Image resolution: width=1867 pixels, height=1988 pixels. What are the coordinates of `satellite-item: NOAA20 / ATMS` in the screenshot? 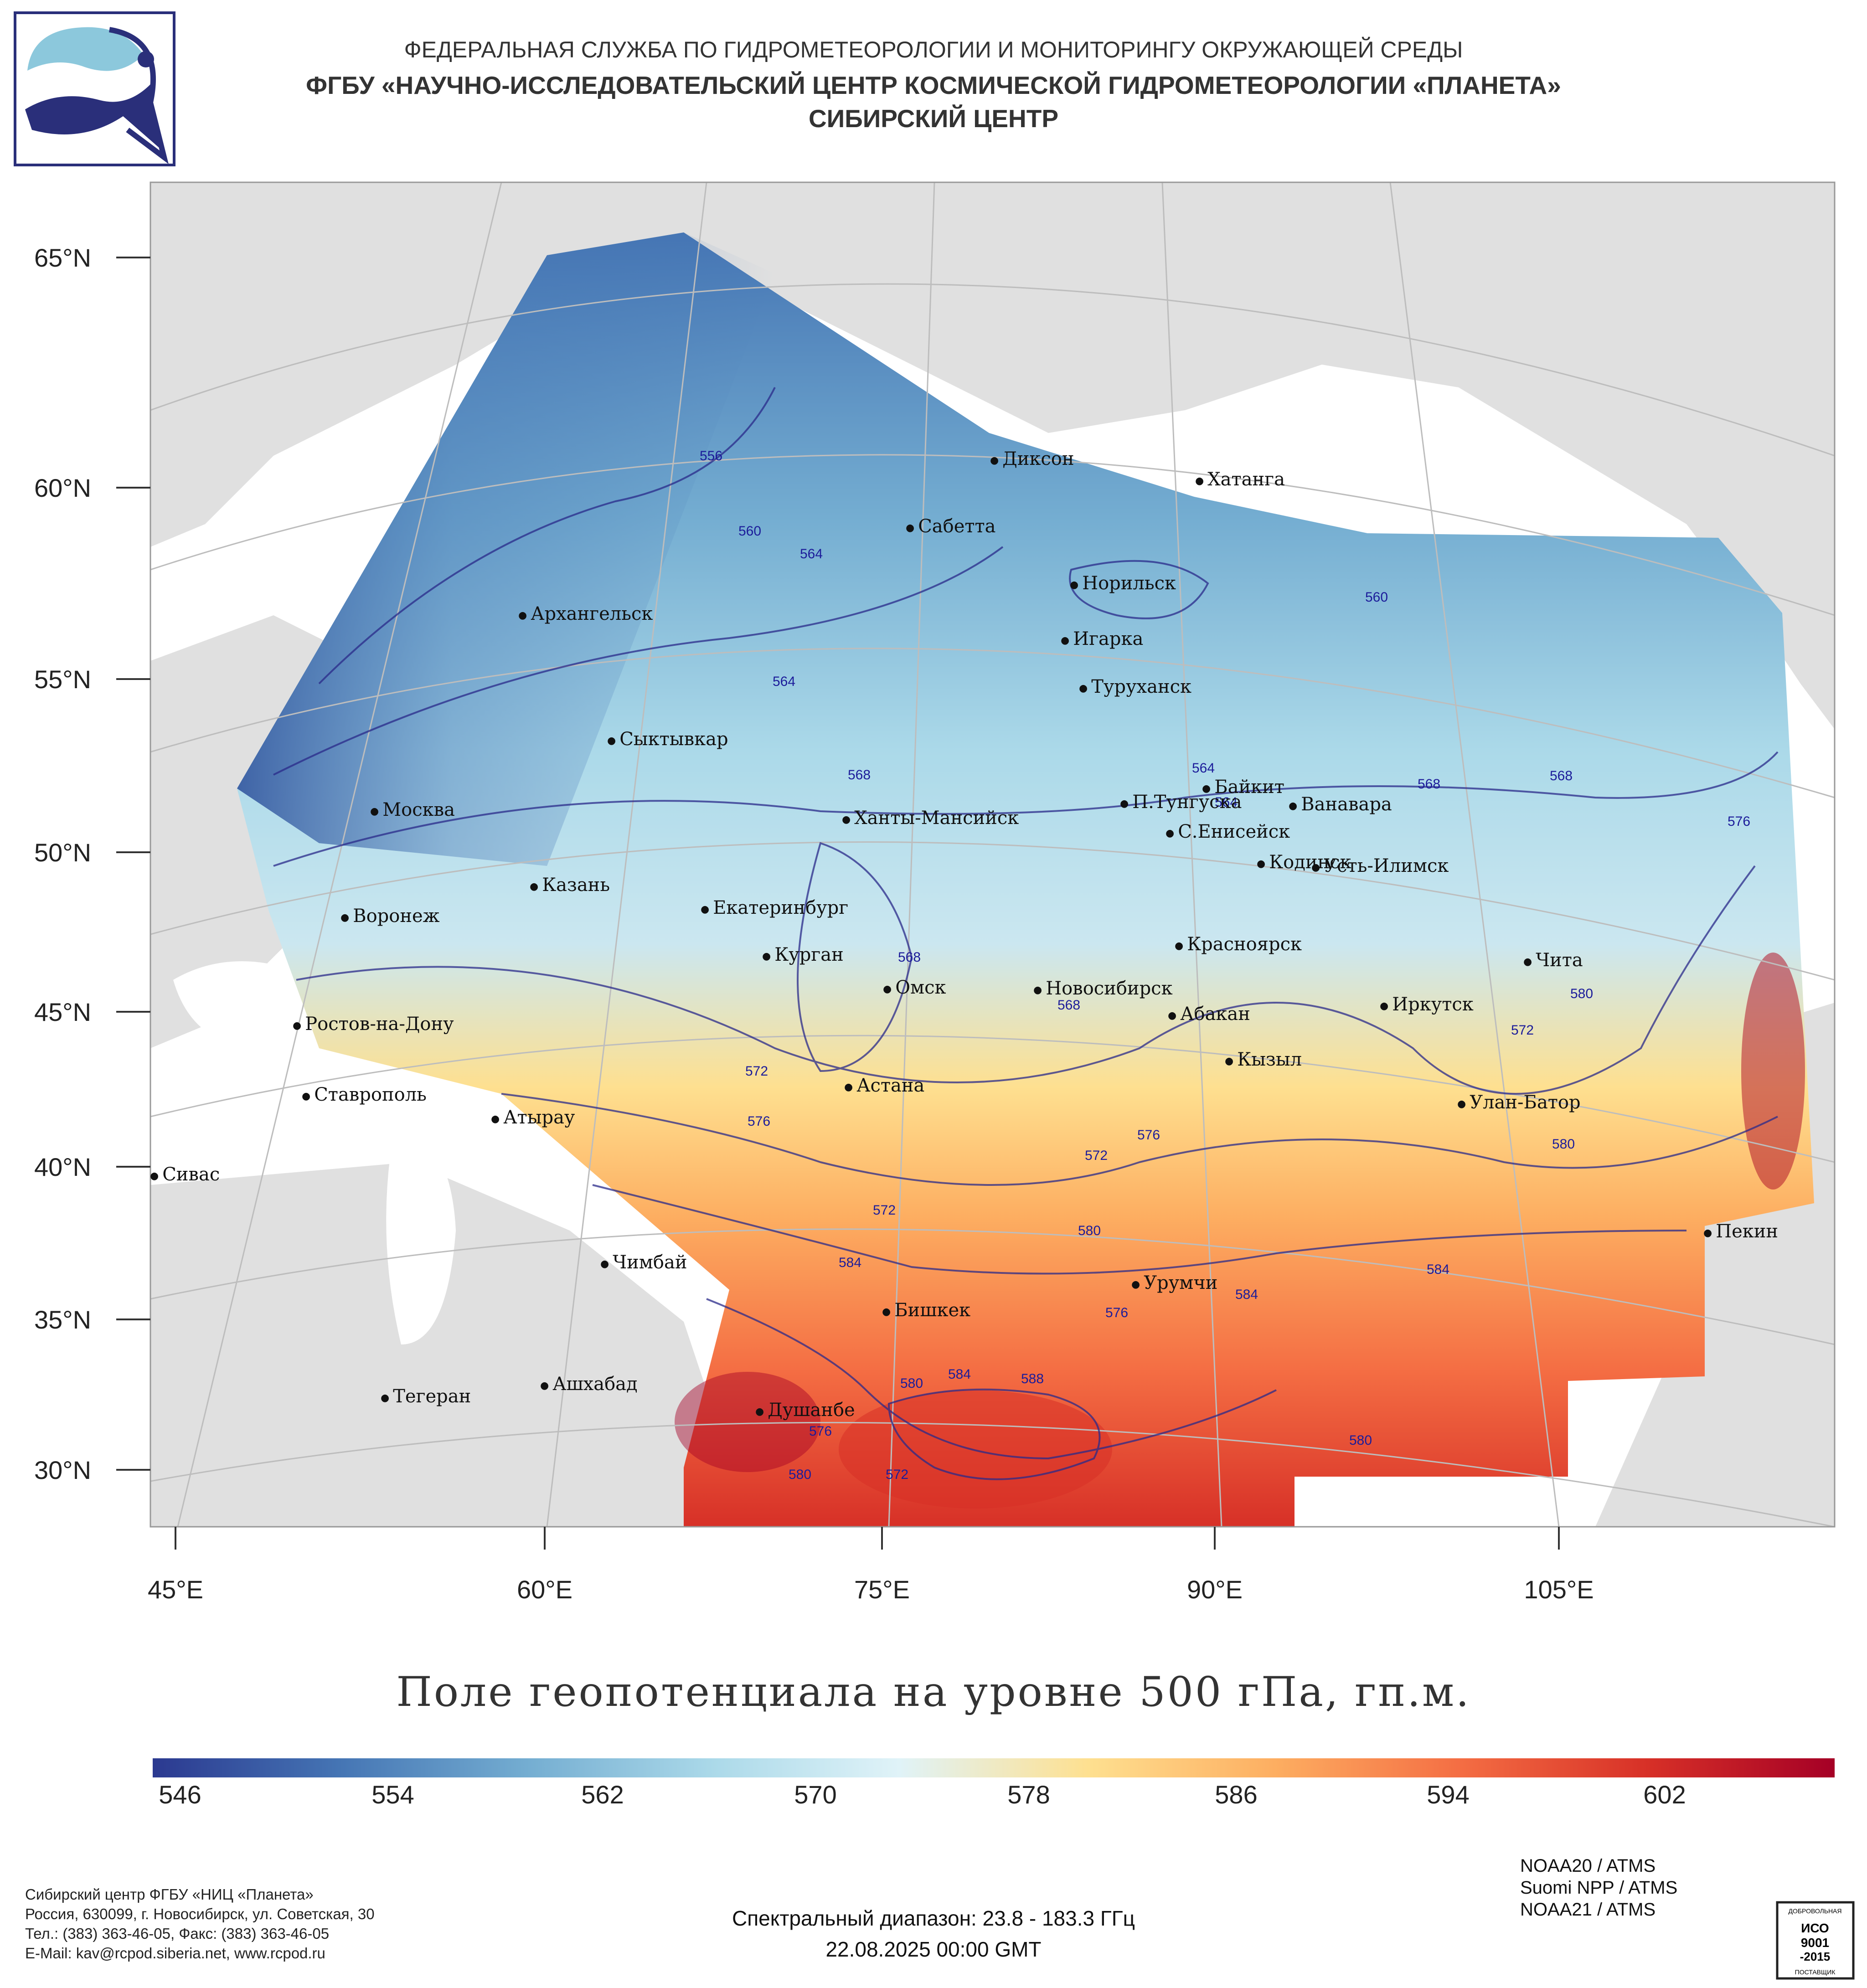 It's located at (1588, 1866).